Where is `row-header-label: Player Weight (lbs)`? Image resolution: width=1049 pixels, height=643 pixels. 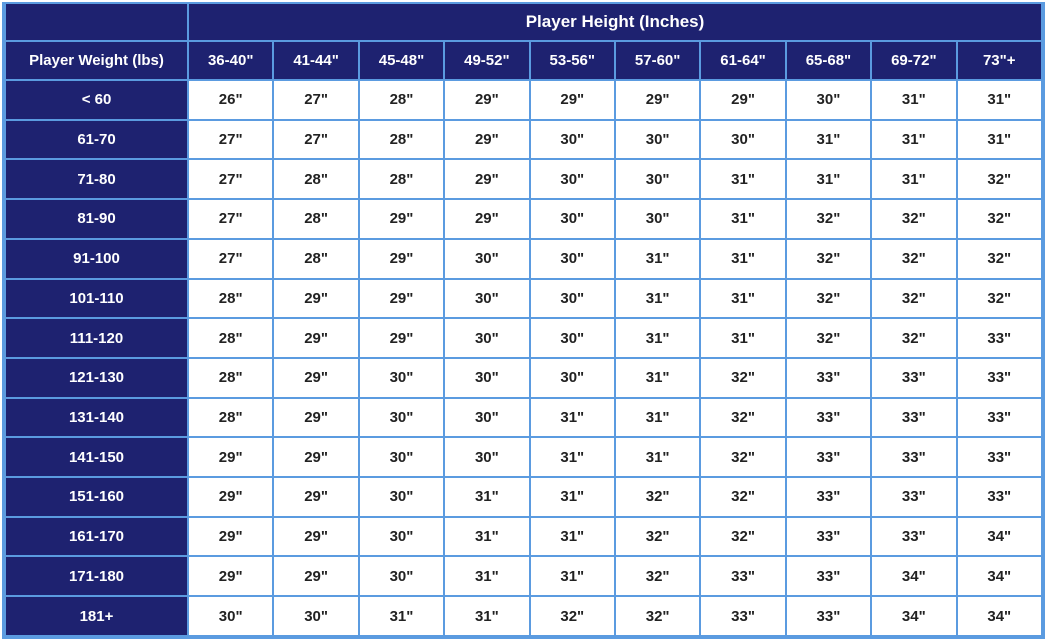
row-header-label: Player Weight (lbs) is located at coordinates (96, 60).